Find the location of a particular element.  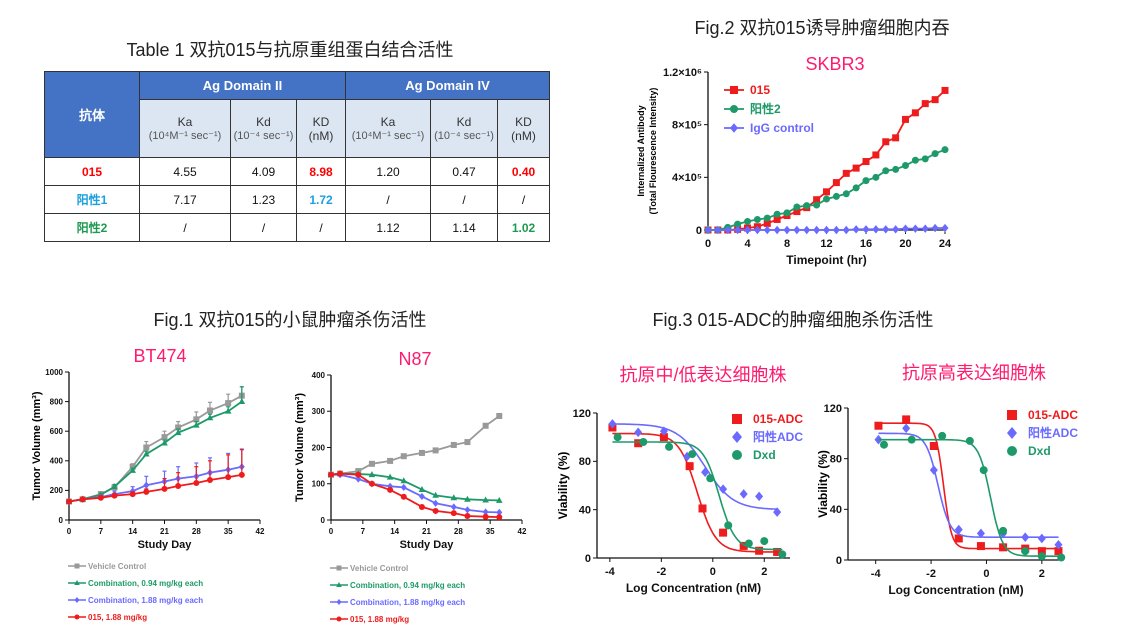

y-tick-label: 0 is located at coordinates (839, 561).